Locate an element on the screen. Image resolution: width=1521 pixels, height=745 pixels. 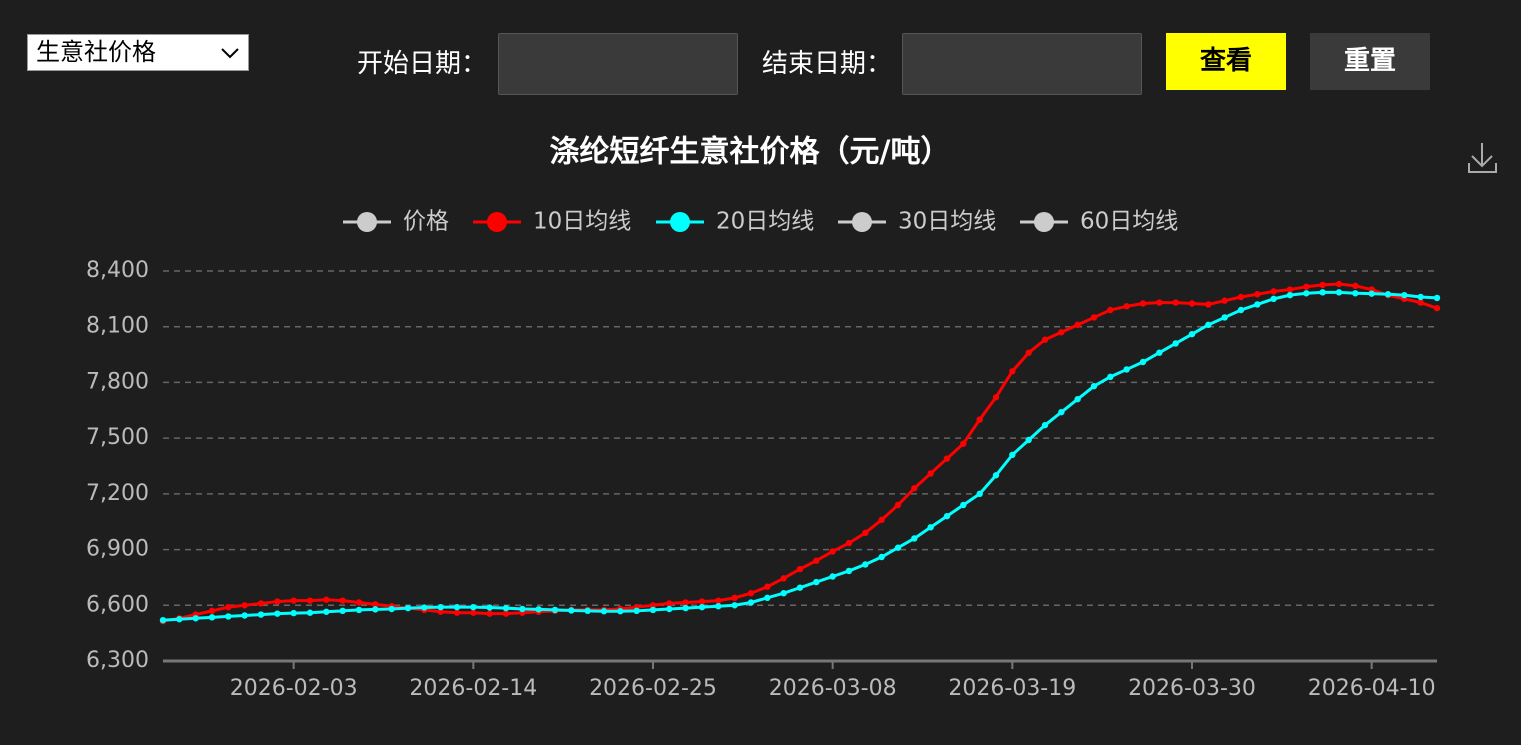
y-tick-label: 6,600 is located at coordinates (117, 604).